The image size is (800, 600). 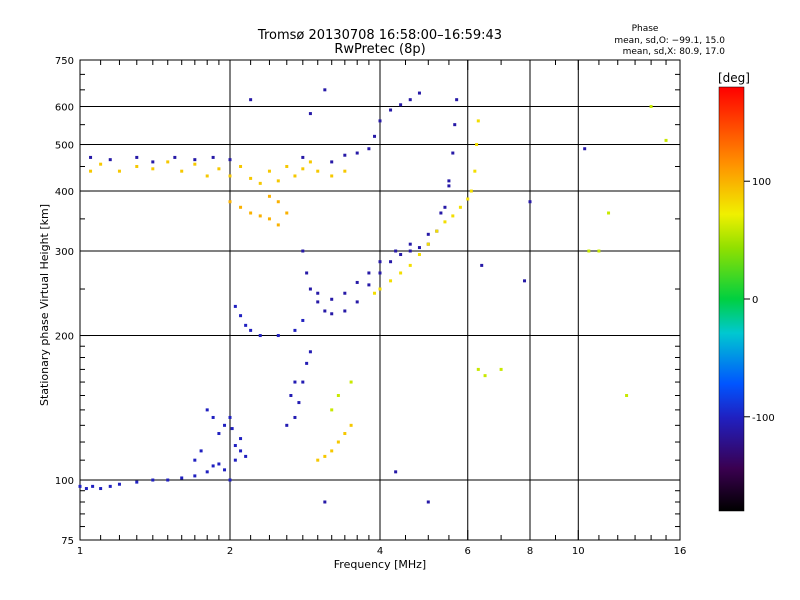 What do you see at coordinates (379, 49) in the screenshot?
I see `chart-subtitle: RwPretec (8p)` at bounding box center [379, 49].